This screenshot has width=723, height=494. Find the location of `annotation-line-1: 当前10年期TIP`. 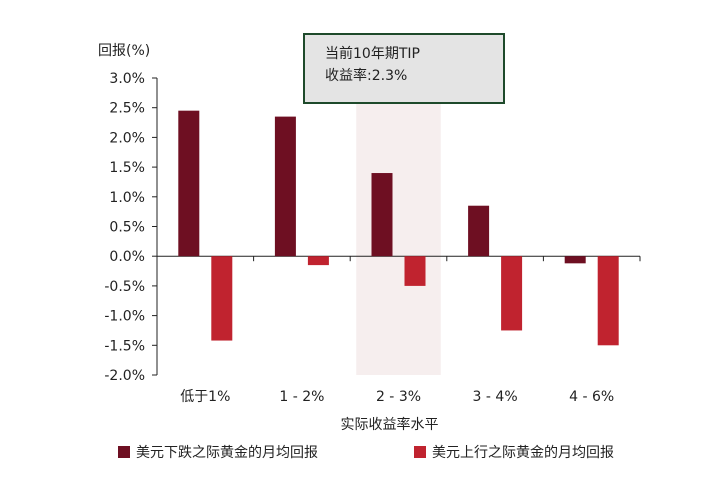

annotation-line-1: 当前10年期TIP is located at coordinates (372, 54).